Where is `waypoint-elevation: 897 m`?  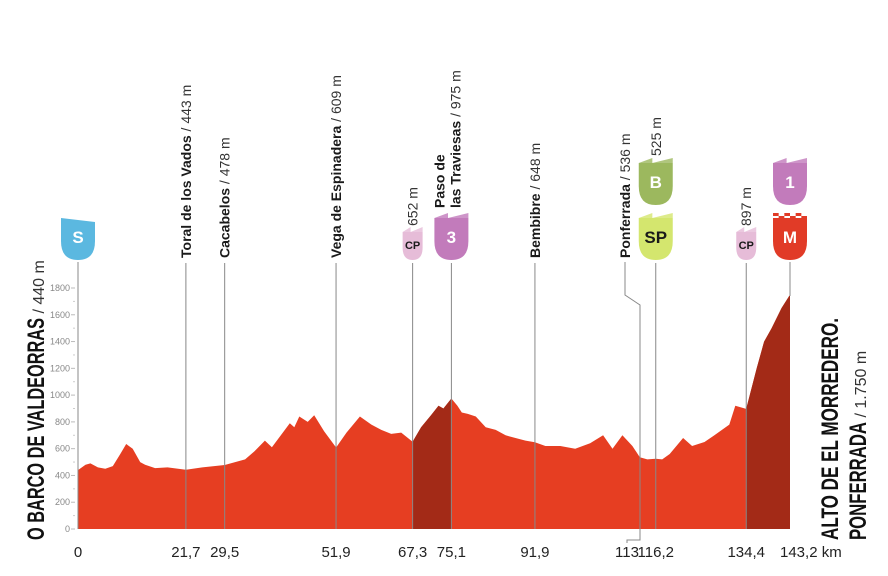
waypoint-elevation: 897 m is located at coordinates (746, 206).